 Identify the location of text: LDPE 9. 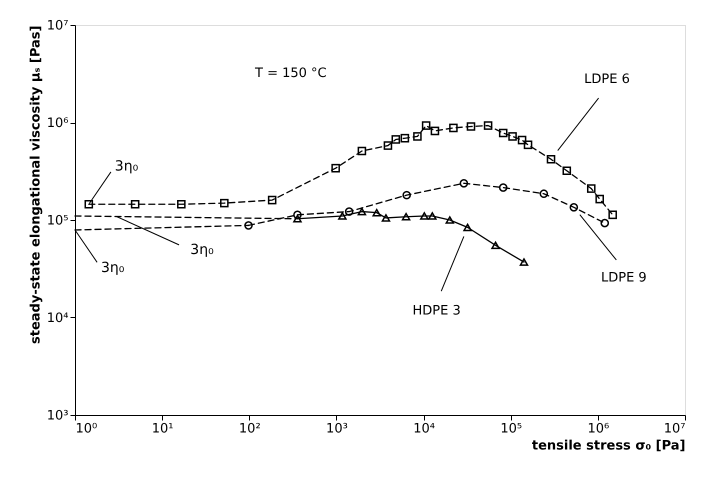
(623, 278).